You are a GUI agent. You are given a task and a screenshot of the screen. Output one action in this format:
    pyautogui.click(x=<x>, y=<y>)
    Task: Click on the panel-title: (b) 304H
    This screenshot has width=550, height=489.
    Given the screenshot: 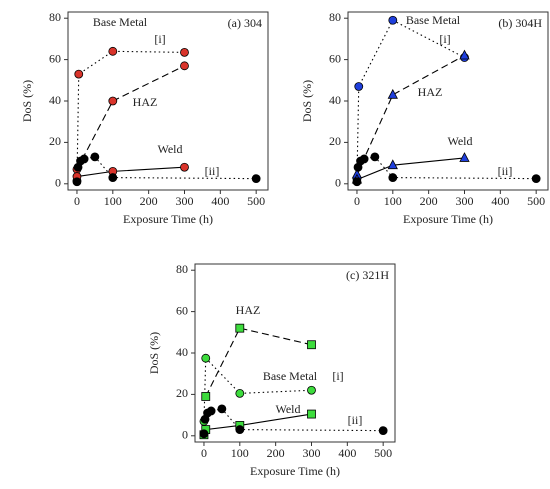 What is the action you would take?
    pyautogui.click(x=520, y=23)
    